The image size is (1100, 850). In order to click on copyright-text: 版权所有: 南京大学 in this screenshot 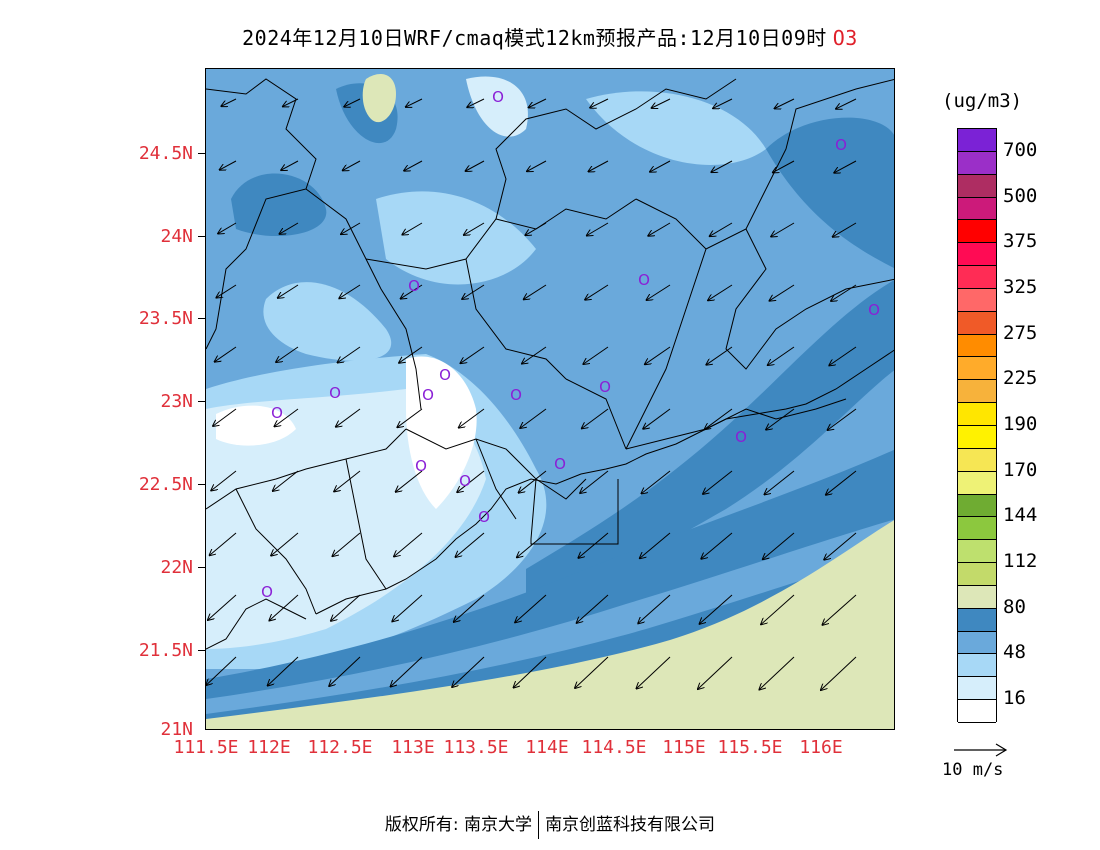, I will do `click(458, 825)`.